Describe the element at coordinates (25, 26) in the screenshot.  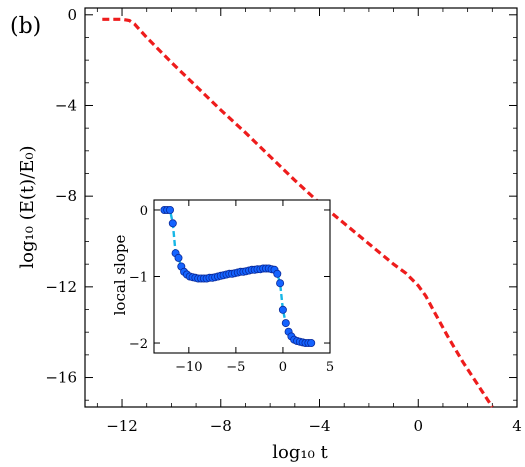
I see `panel-label: (b)` at that location.